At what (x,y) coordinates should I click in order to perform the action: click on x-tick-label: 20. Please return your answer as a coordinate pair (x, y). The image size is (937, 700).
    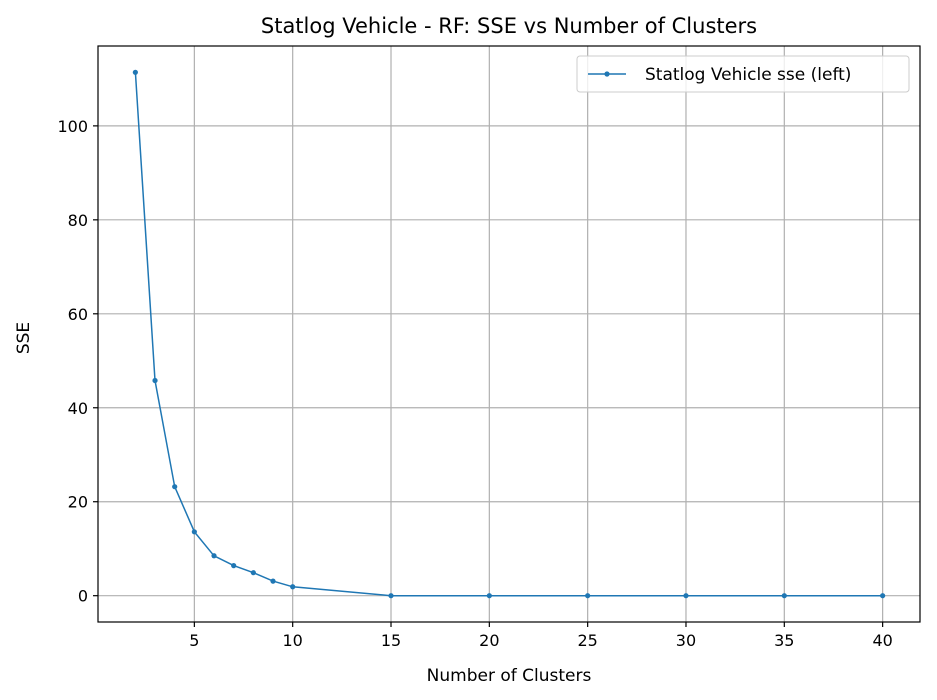
    Looking at the image, I should click on (489, 640).